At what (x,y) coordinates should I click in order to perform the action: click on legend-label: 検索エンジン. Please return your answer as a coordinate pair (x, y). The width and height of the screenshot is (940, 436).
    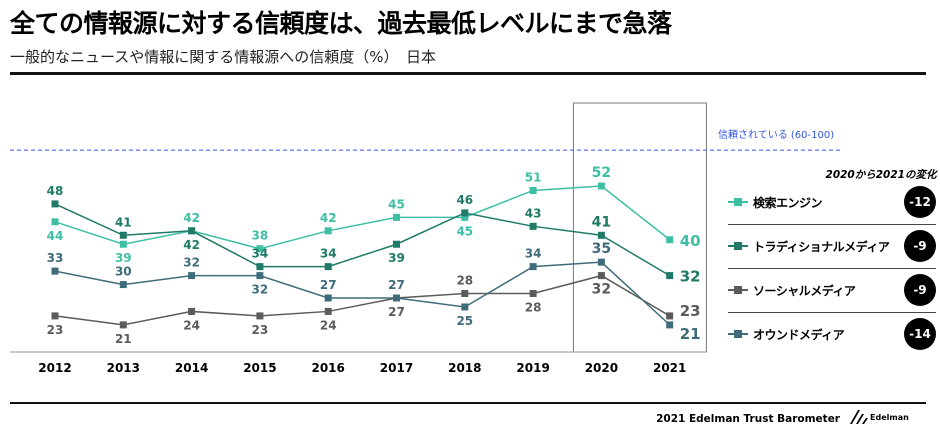
    Looking at the image, I should click on (788, 202).